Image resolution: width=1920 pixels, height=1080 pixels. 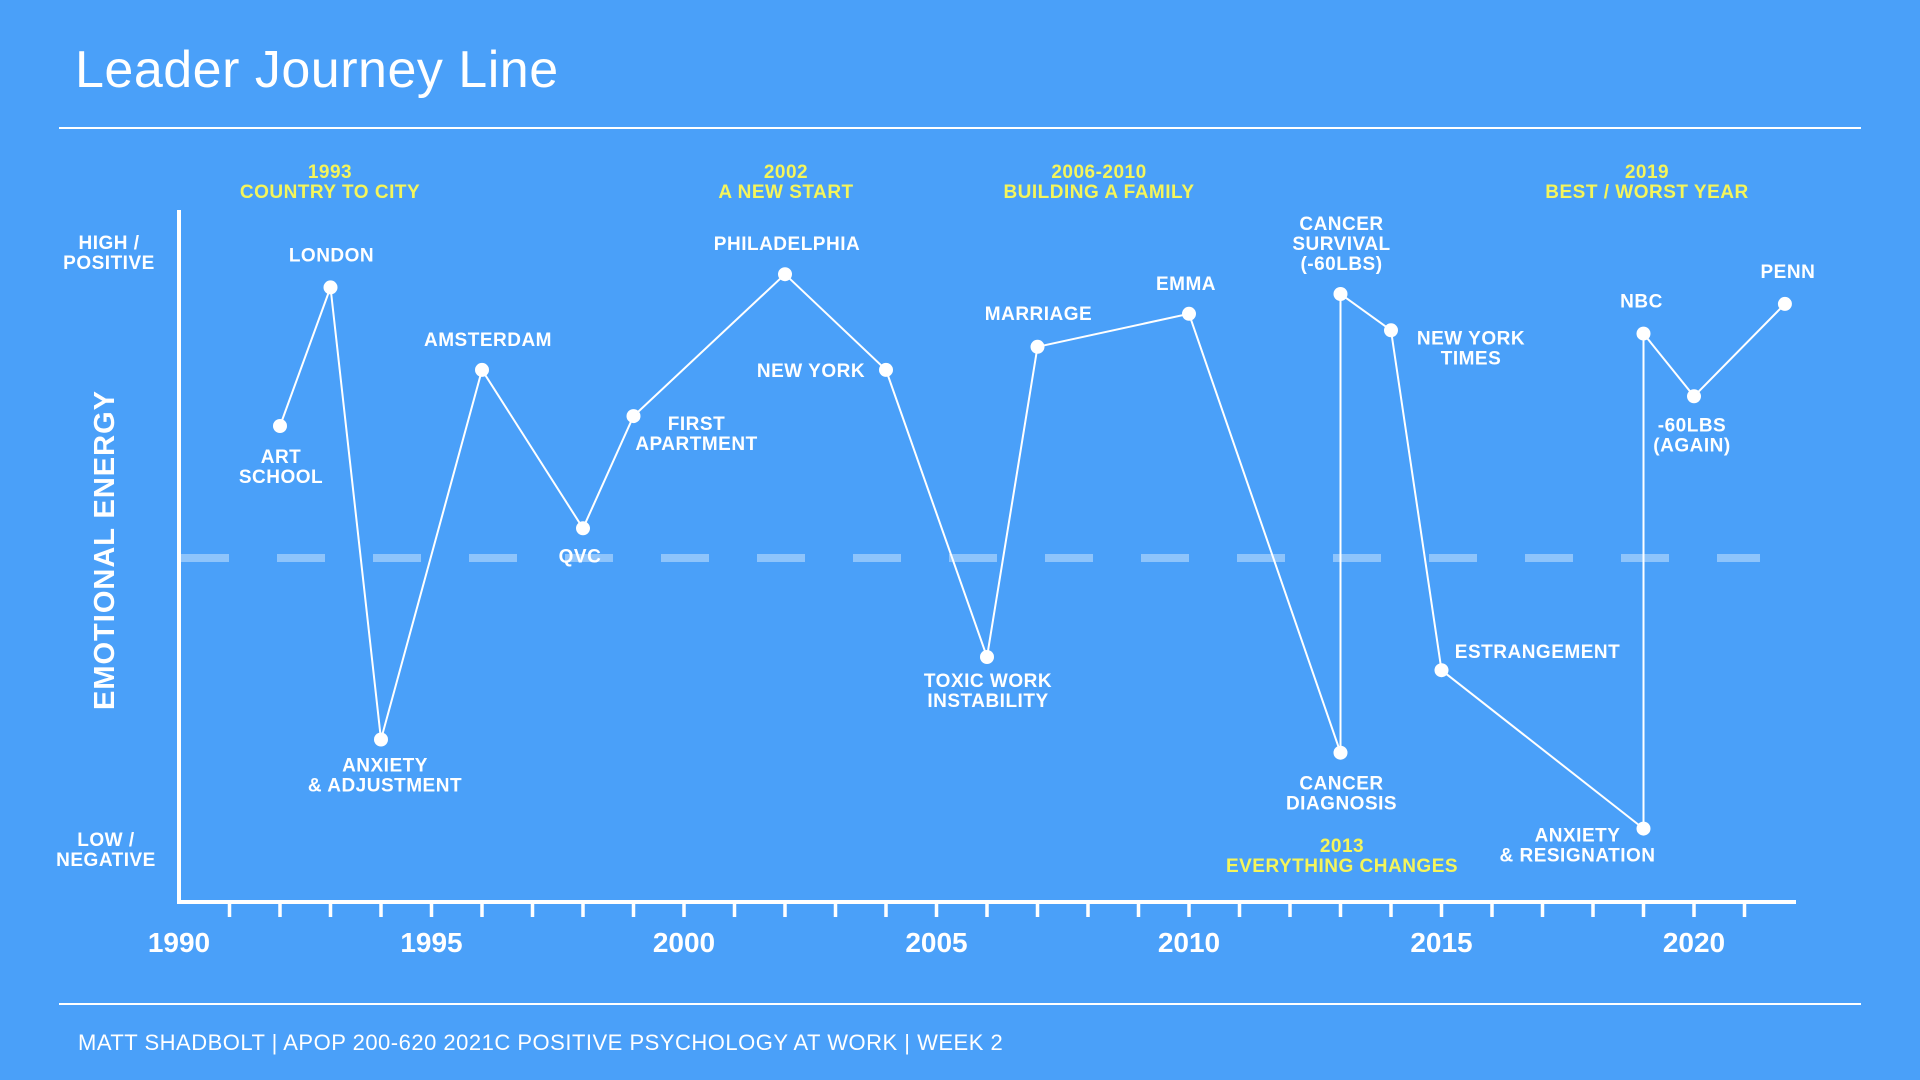 I want to click on point-label: LONDON, so click(x=331, y=255).